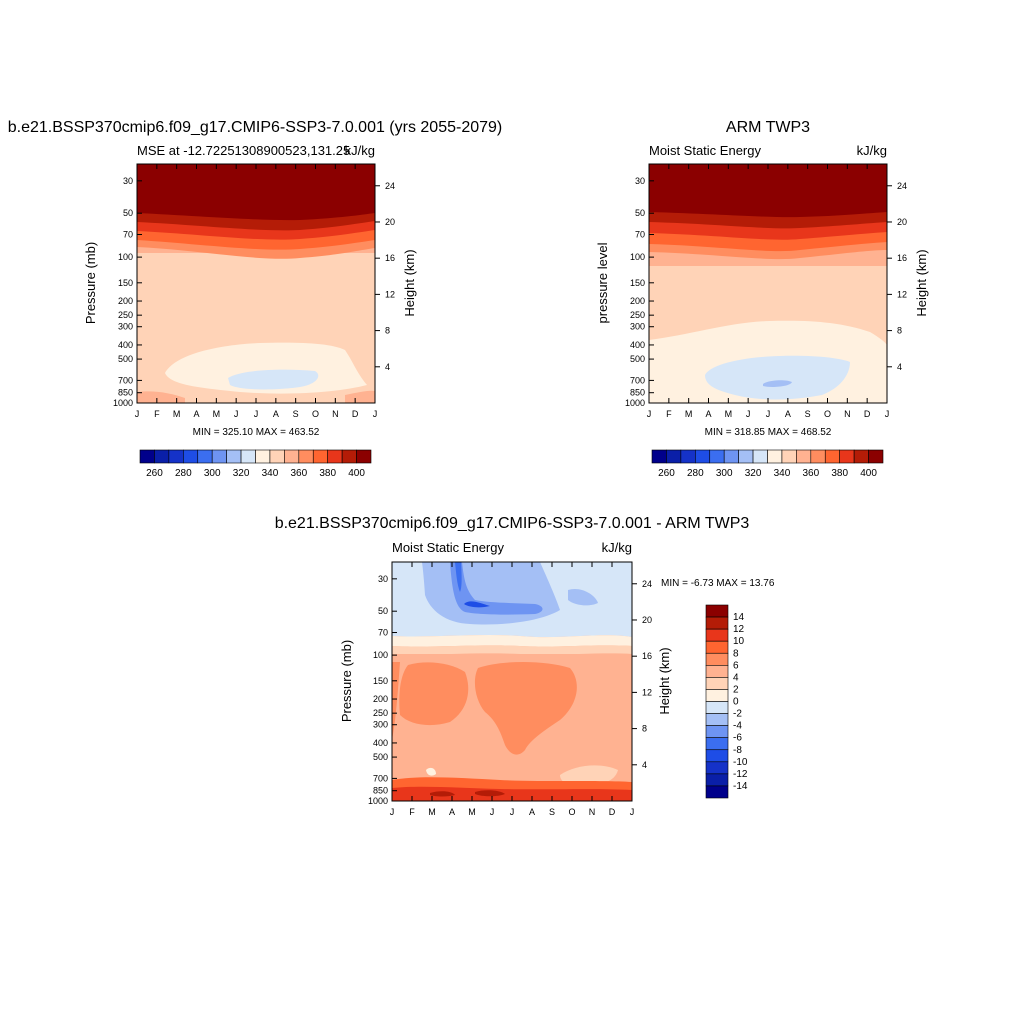 The width and height of the screenshot is (1024, 1029). Describe the element at coordinates (644, 729) in the screenshot. I see `y-right-tick-label: 8` at that location.